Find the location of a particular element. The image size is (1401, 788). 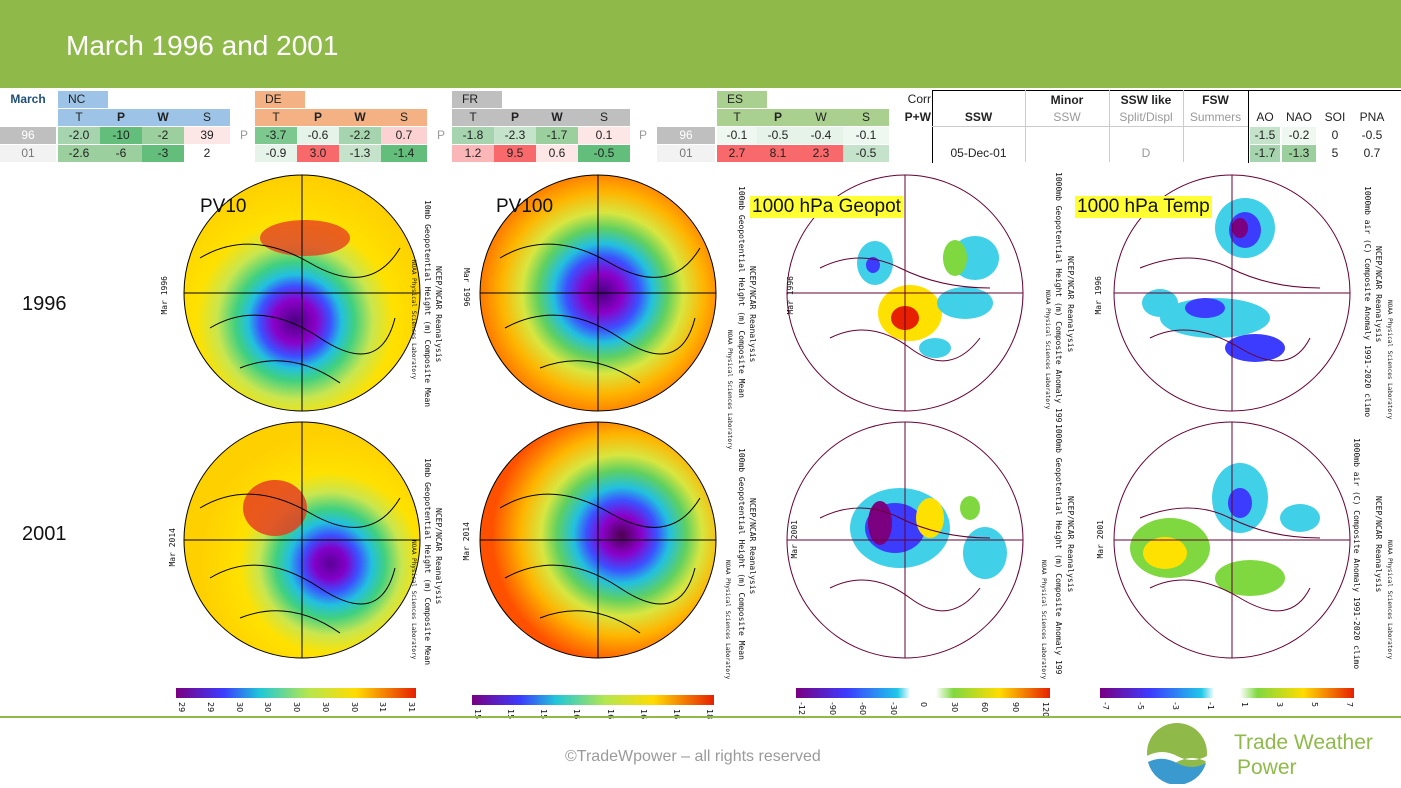

lab-temp-2001: NOAA Physical Sciences Laboratory is located at coordinates (1389, 600).